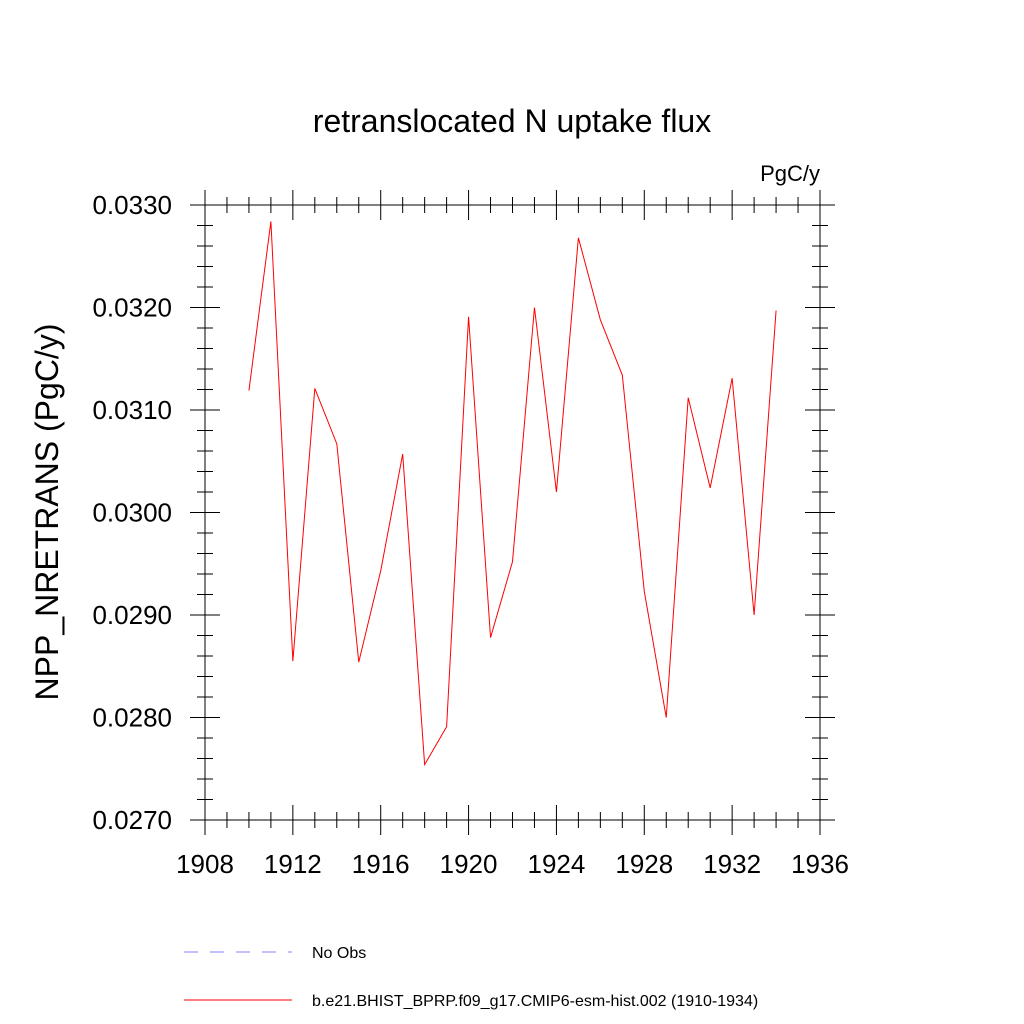  I want to click on x-tick-label: 1920, so click(469, 864).